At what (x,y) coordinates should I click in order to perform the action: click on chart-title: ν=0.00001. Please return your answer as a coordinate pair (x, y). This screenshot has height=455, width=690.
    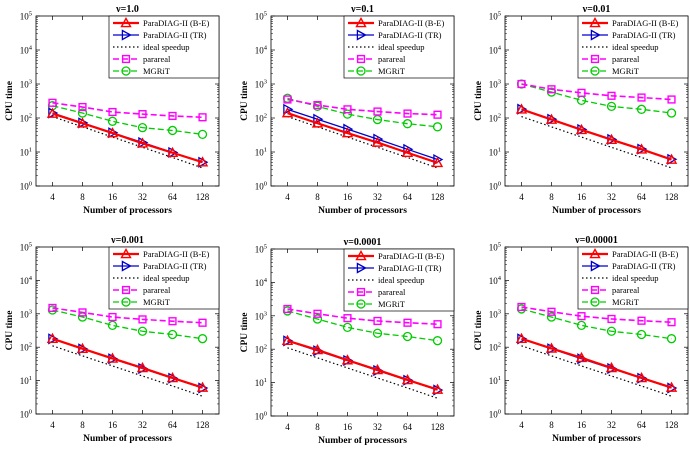
    Looking at the image, I should click on (596, 240).